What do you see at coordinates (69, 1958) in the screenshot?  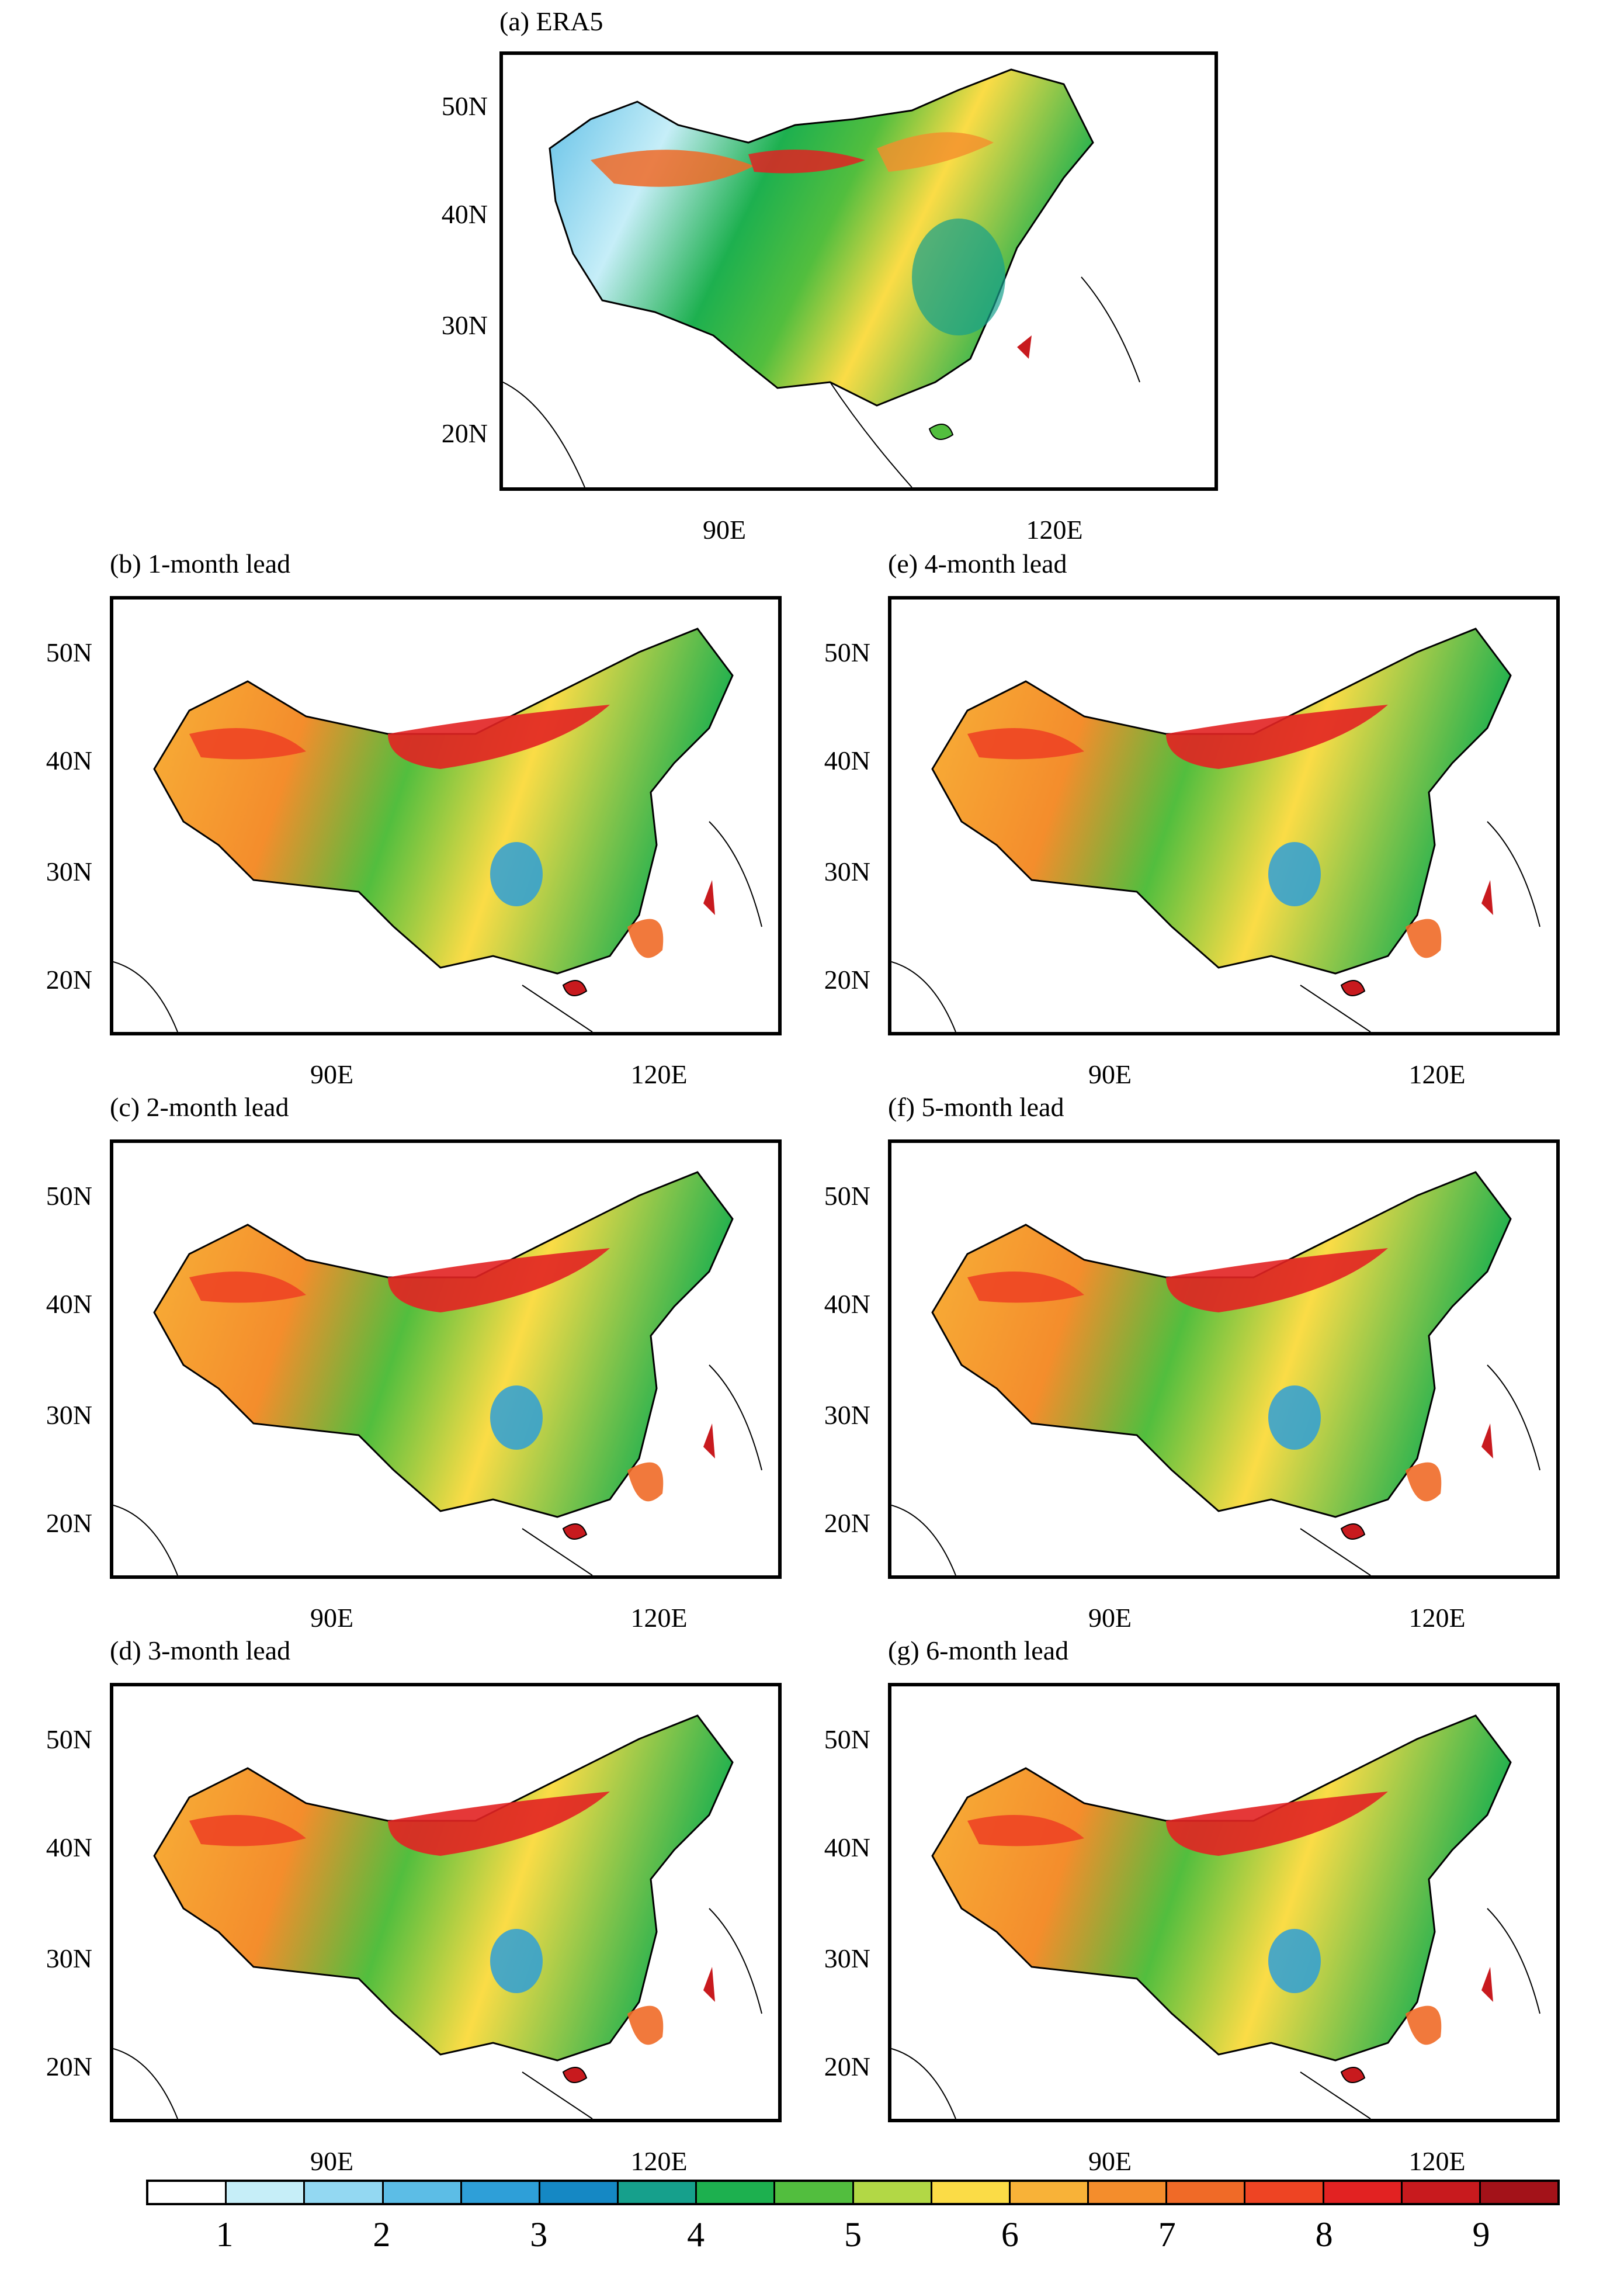 I see `lat-label-30n-d: 30N` at bounding box center [69, 1958].